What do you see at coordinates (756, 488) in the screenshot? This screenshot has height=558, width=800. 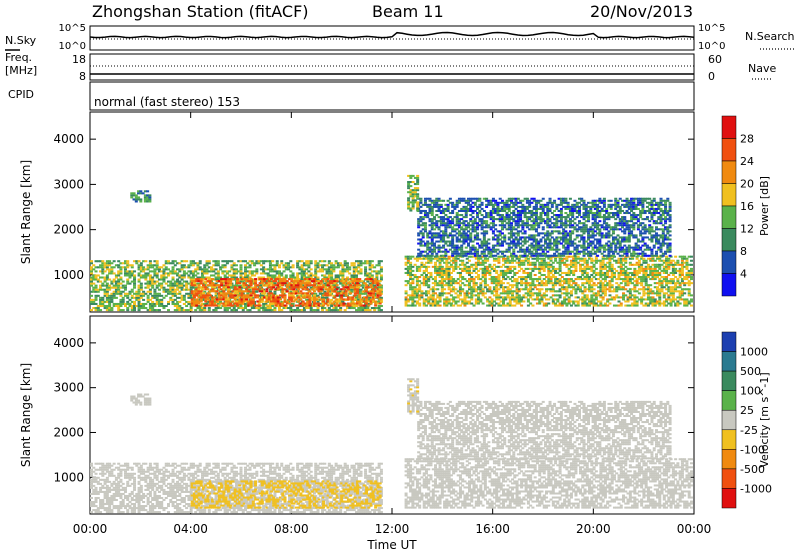 I see `velocity-scale-tick: -1000` at bounding box center [756, 488].